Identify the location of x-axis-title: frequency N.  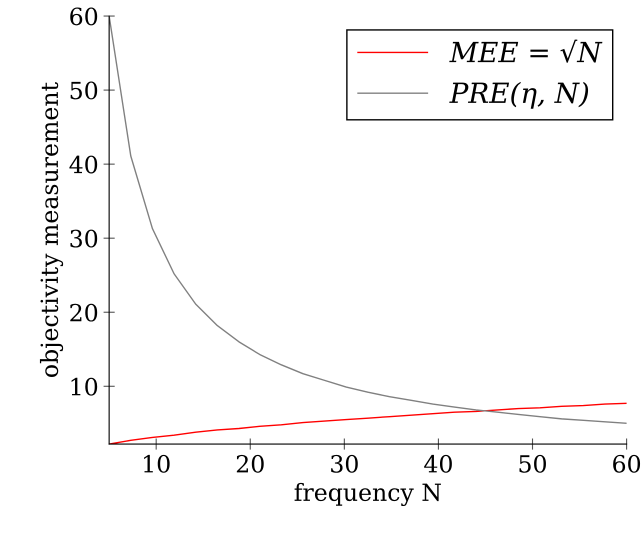
(367, 494).